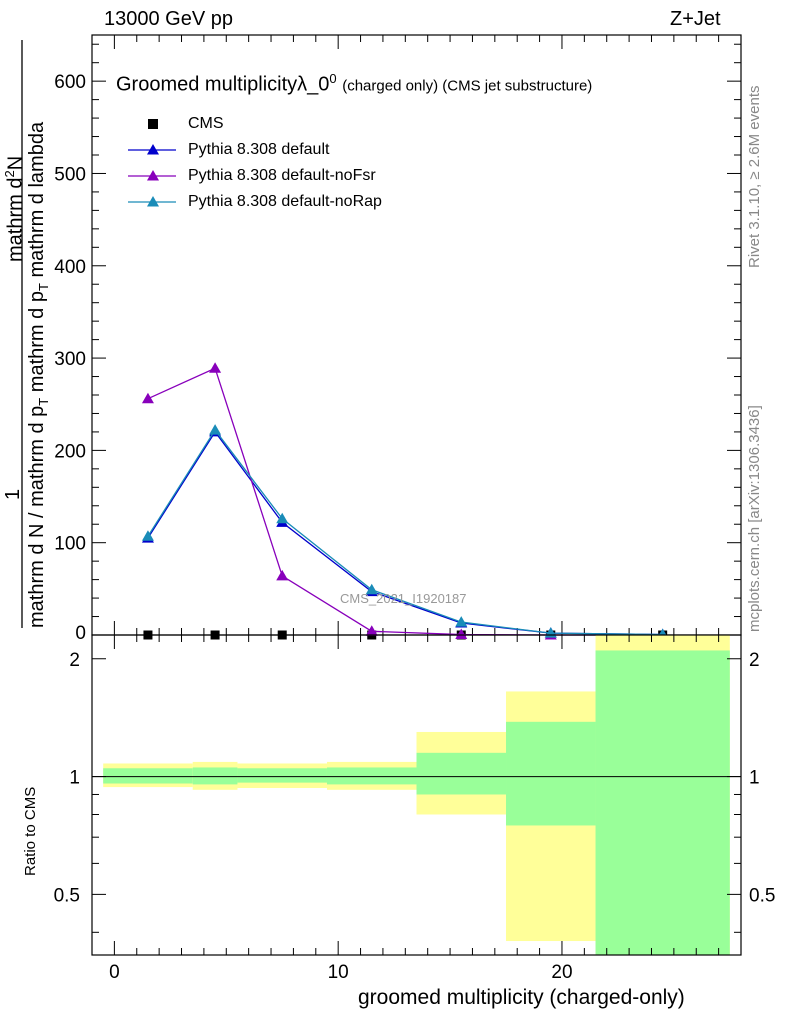 The height and width of the screenshot is (1024, 786). I want to click on ratio-y-tick-label-right: 0.5, so click(762, 895).